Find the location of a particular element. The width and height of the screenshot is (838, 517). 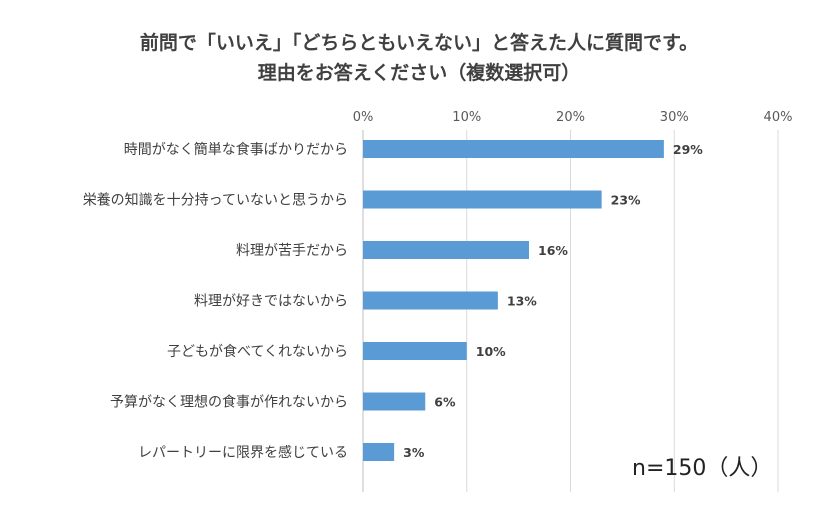

sample-size-note: n=150（人） is located at coordinates (702, 468).